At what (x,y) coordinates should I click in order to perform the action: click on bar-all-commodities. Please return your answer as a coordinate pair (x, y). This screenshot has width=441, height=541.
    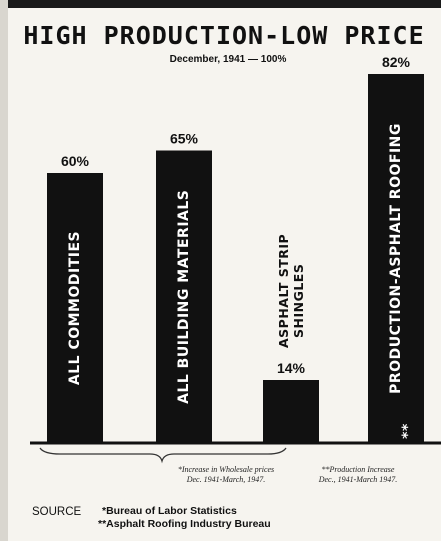
    Looking at the image, I should click on (75, 308).